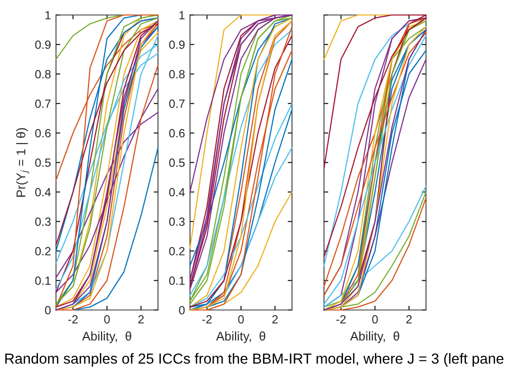 The height and width of the screenshot is (378, 513). What do you see at coordinates (254, 360) in the screenshot?
I see `text: Random samples of 25 ICCs from the BBM-IRT model, where J = 3 (left pane` at bounding box center [254, 360].